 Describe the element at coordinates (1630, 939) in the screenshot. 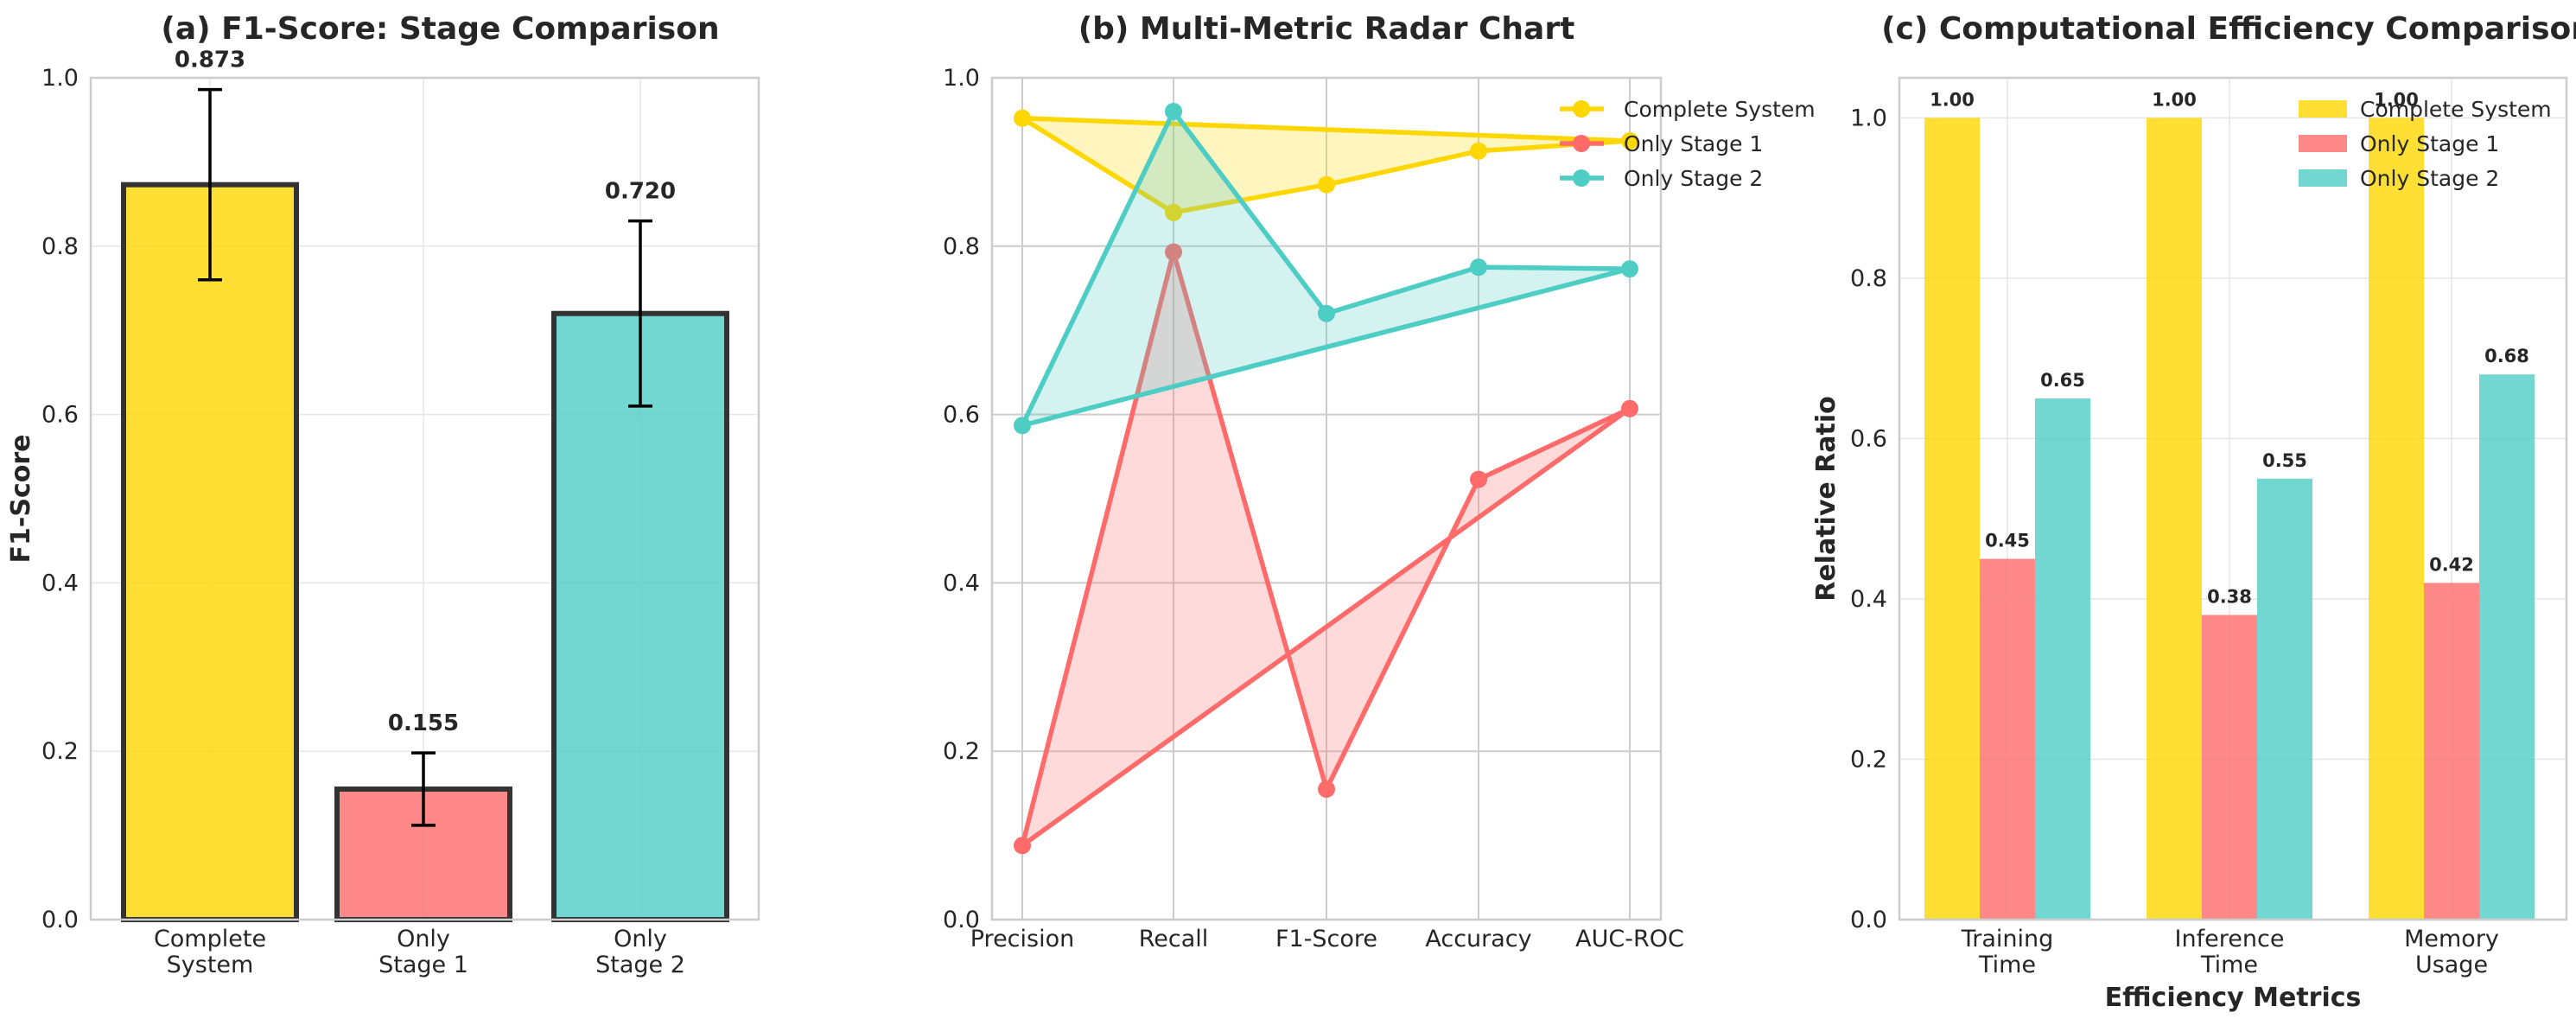

I see `x-tick-label: AUC-ROC` at that location.